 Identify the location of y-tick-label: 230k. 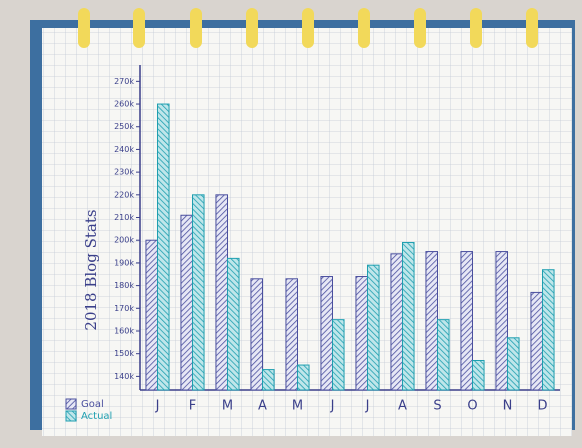
(124, 172).